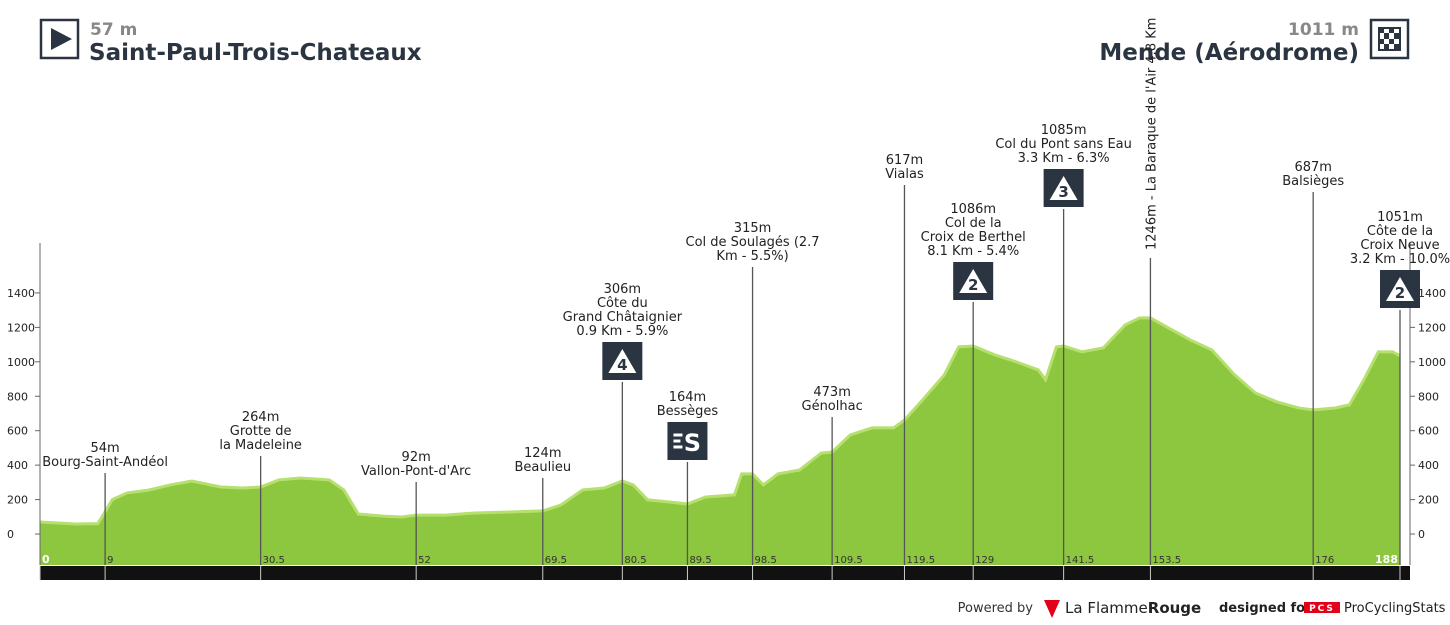 This screenshot has width=1450, height=625. What do you see at coordinates (687, 397) in the screenshot?
I see `marker-label: 164m` at bounding box center [687, 397].